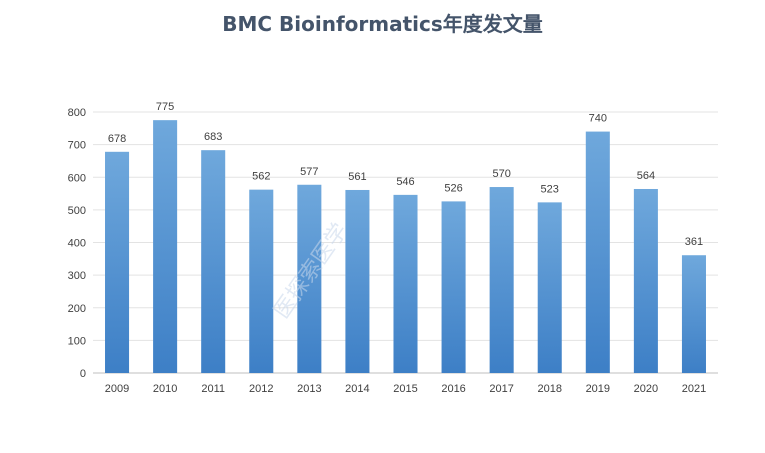 Image resolution: width=765 pixels, height=453 pixels. I want to click on chart-title: BMC Bioinformatics年度发文量, so click(382, 24).